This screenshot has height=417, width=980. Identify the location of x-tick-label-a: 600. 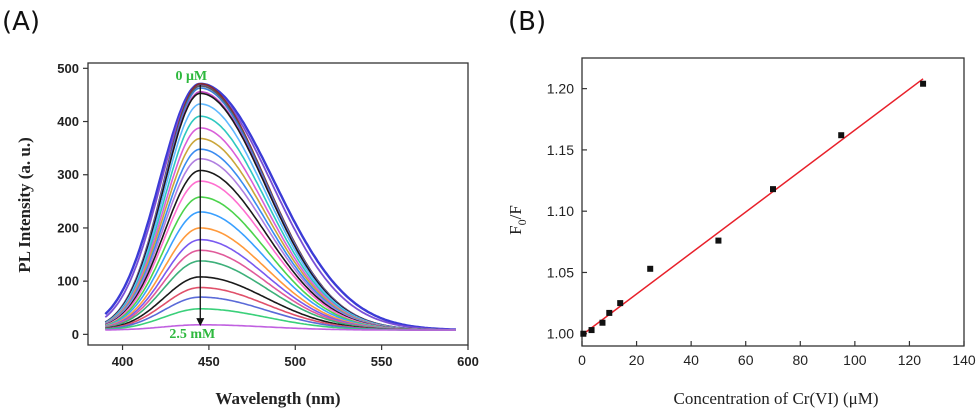
(468, 361).